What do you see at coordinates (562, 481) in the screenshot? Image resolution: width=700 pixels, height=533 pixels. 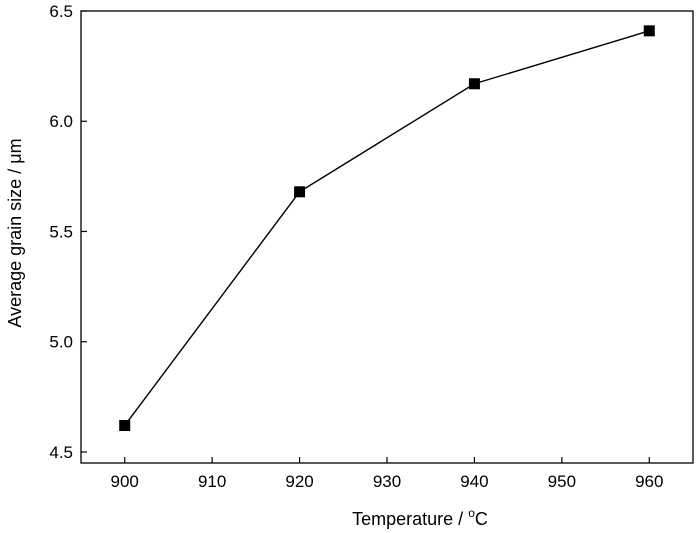 I see `x-tick-label: 950` at bounding box center [562, 481].